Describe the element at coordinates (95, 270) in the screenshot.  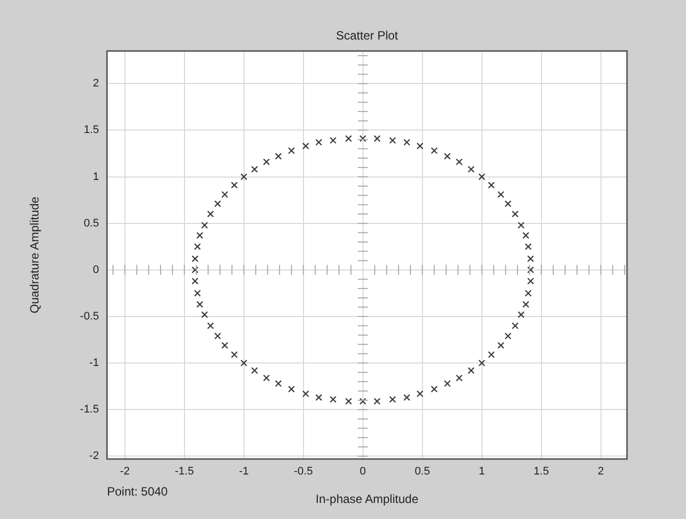
I see `y-tick-label: 0` at that location.